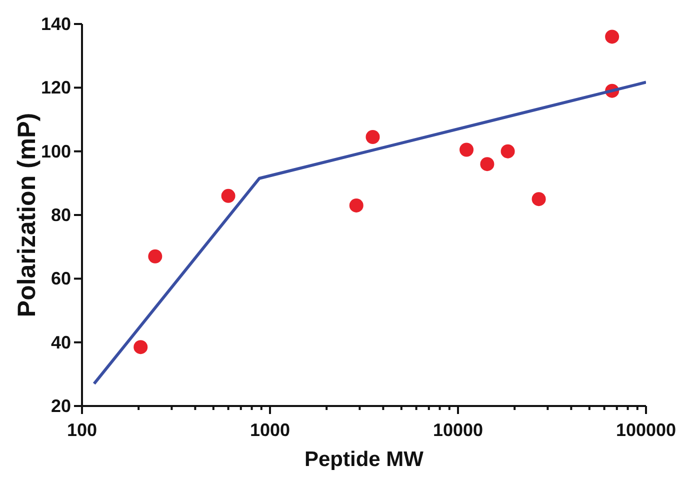  I want to click on x-tick-label: 100, so click(82, 430).